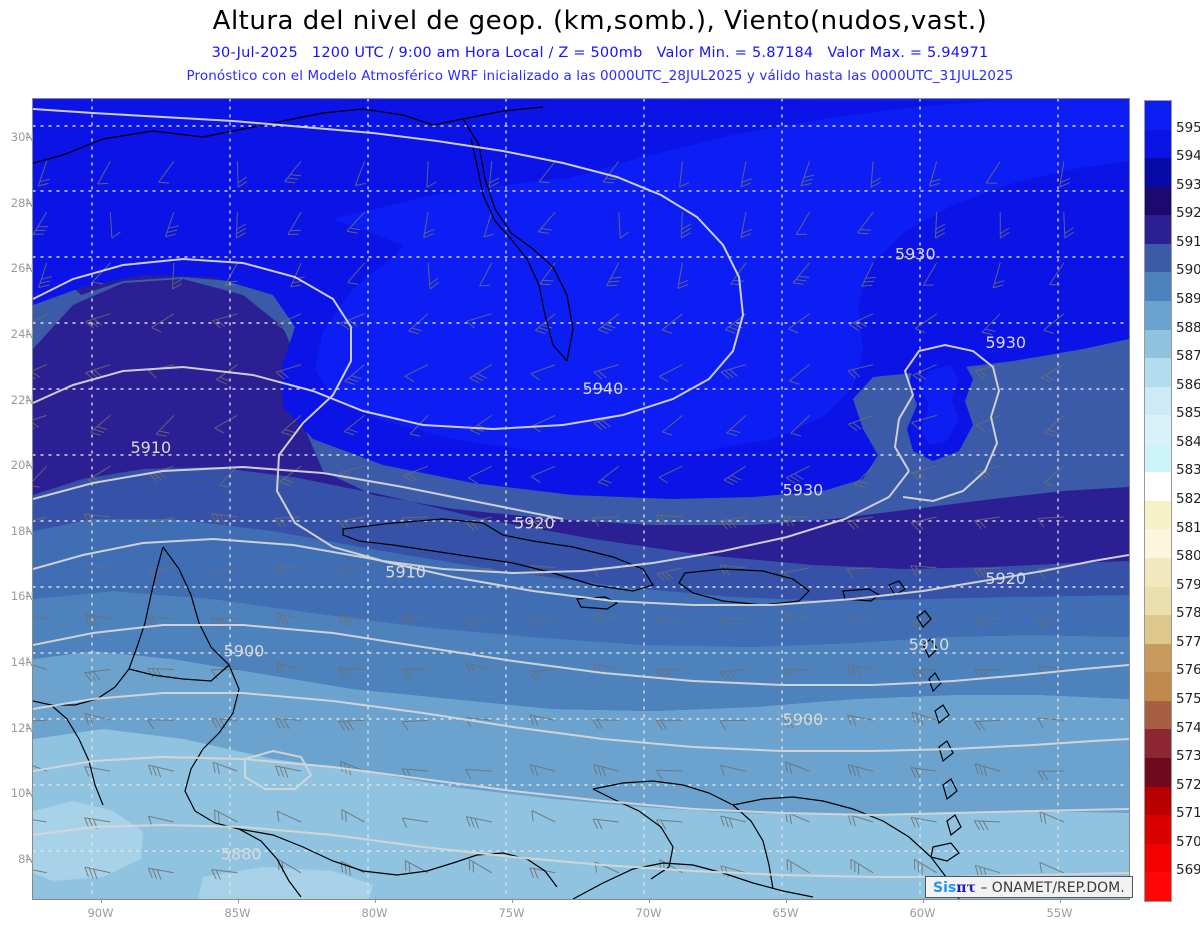  What do you see at coordinates (1188, 241) in the screenshot?
I see `colorbar-tick-label: 5910` at bounding box center [1188, 241].